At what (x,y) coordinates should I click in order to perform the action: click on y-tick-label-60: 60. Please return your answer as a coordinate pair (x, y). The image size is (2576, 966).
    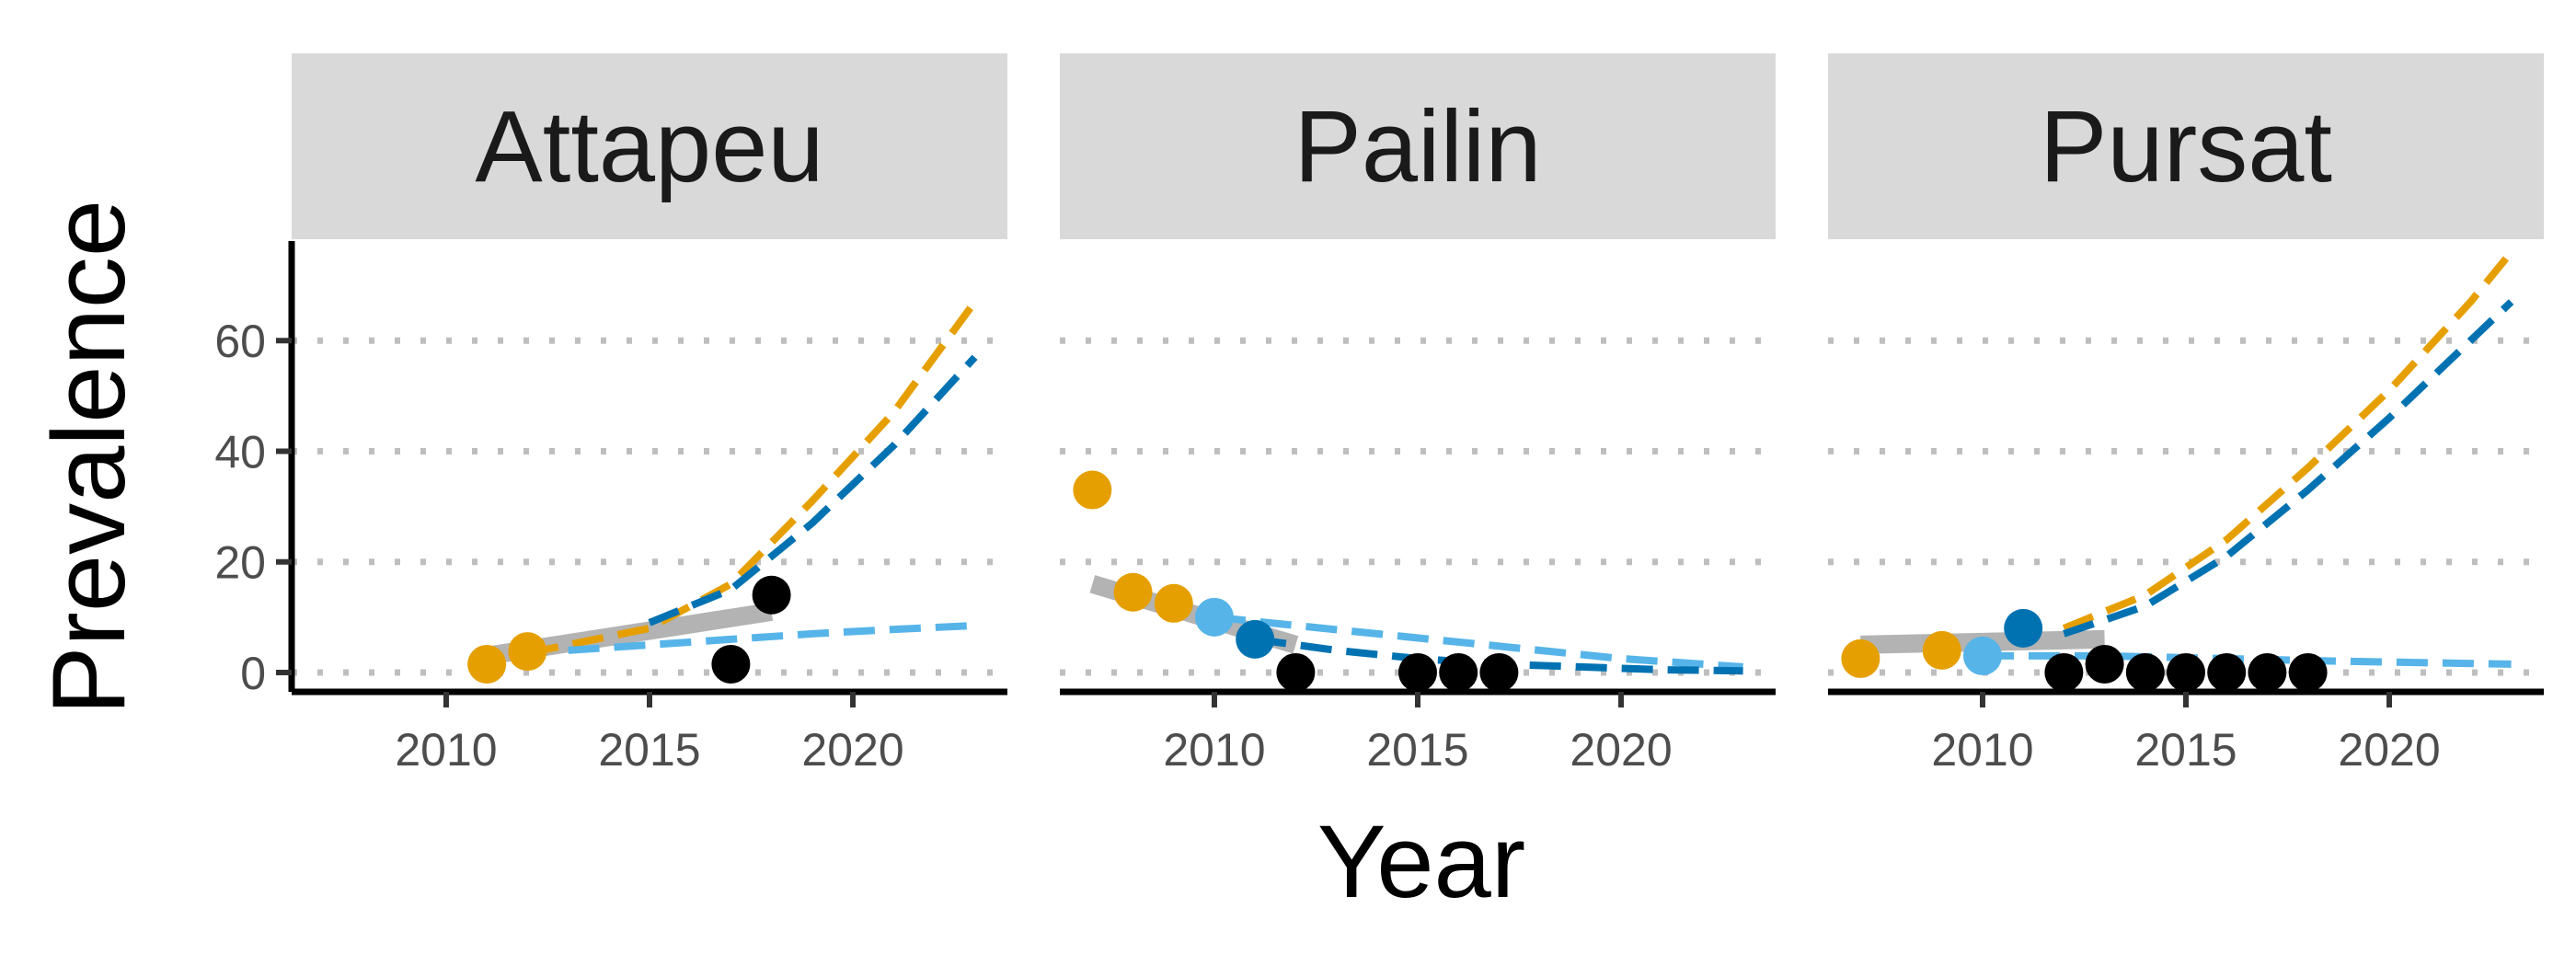
    Looking at the image, I should click on (240, 341).